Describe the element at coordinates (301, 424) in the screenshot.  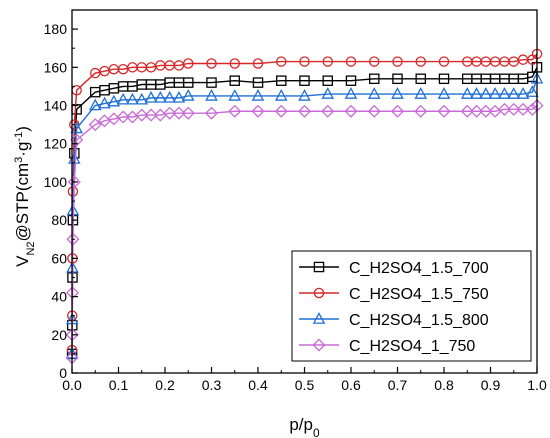
I see `x-axis-title-main: p/p` at that location.